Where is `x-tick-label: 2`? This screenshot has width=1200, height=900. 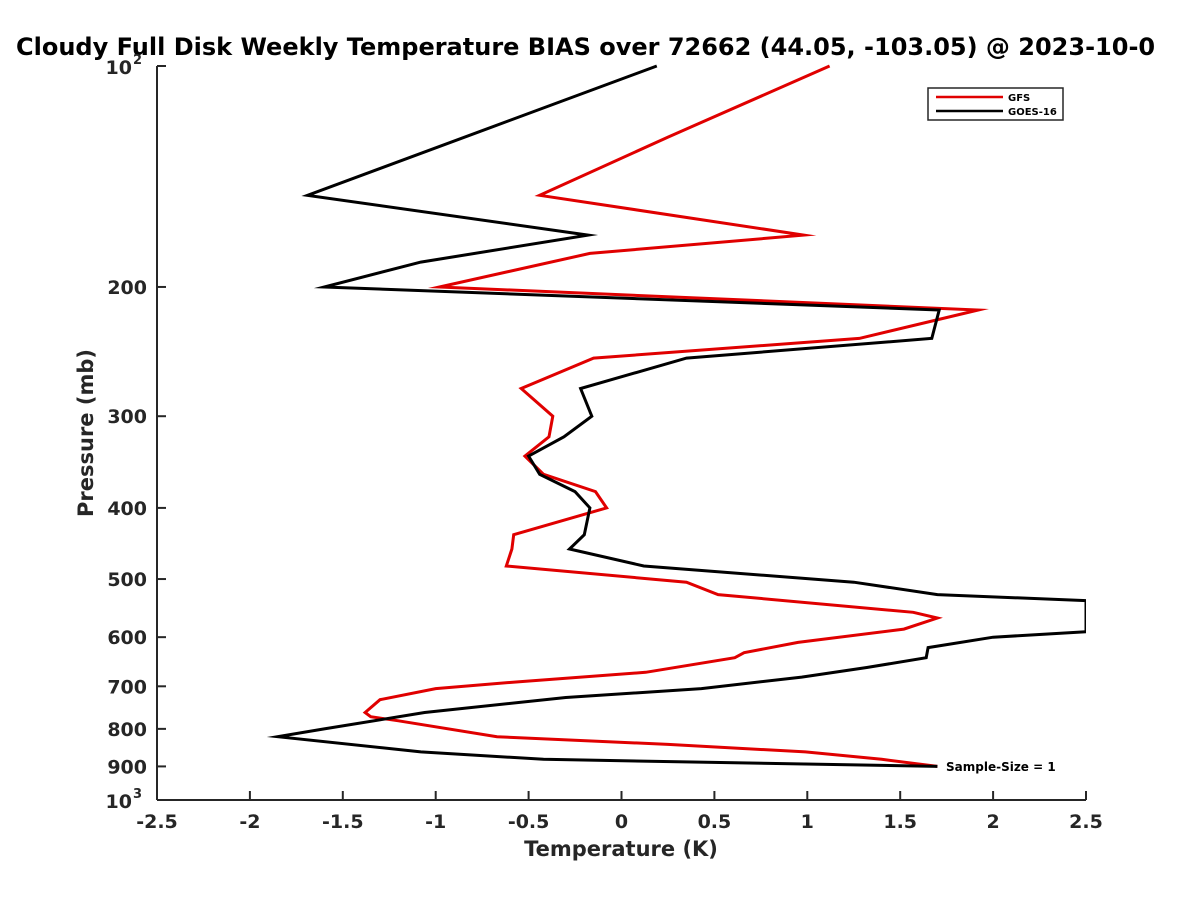
x-tick-label: 2 is located at coordinates (992, 822).